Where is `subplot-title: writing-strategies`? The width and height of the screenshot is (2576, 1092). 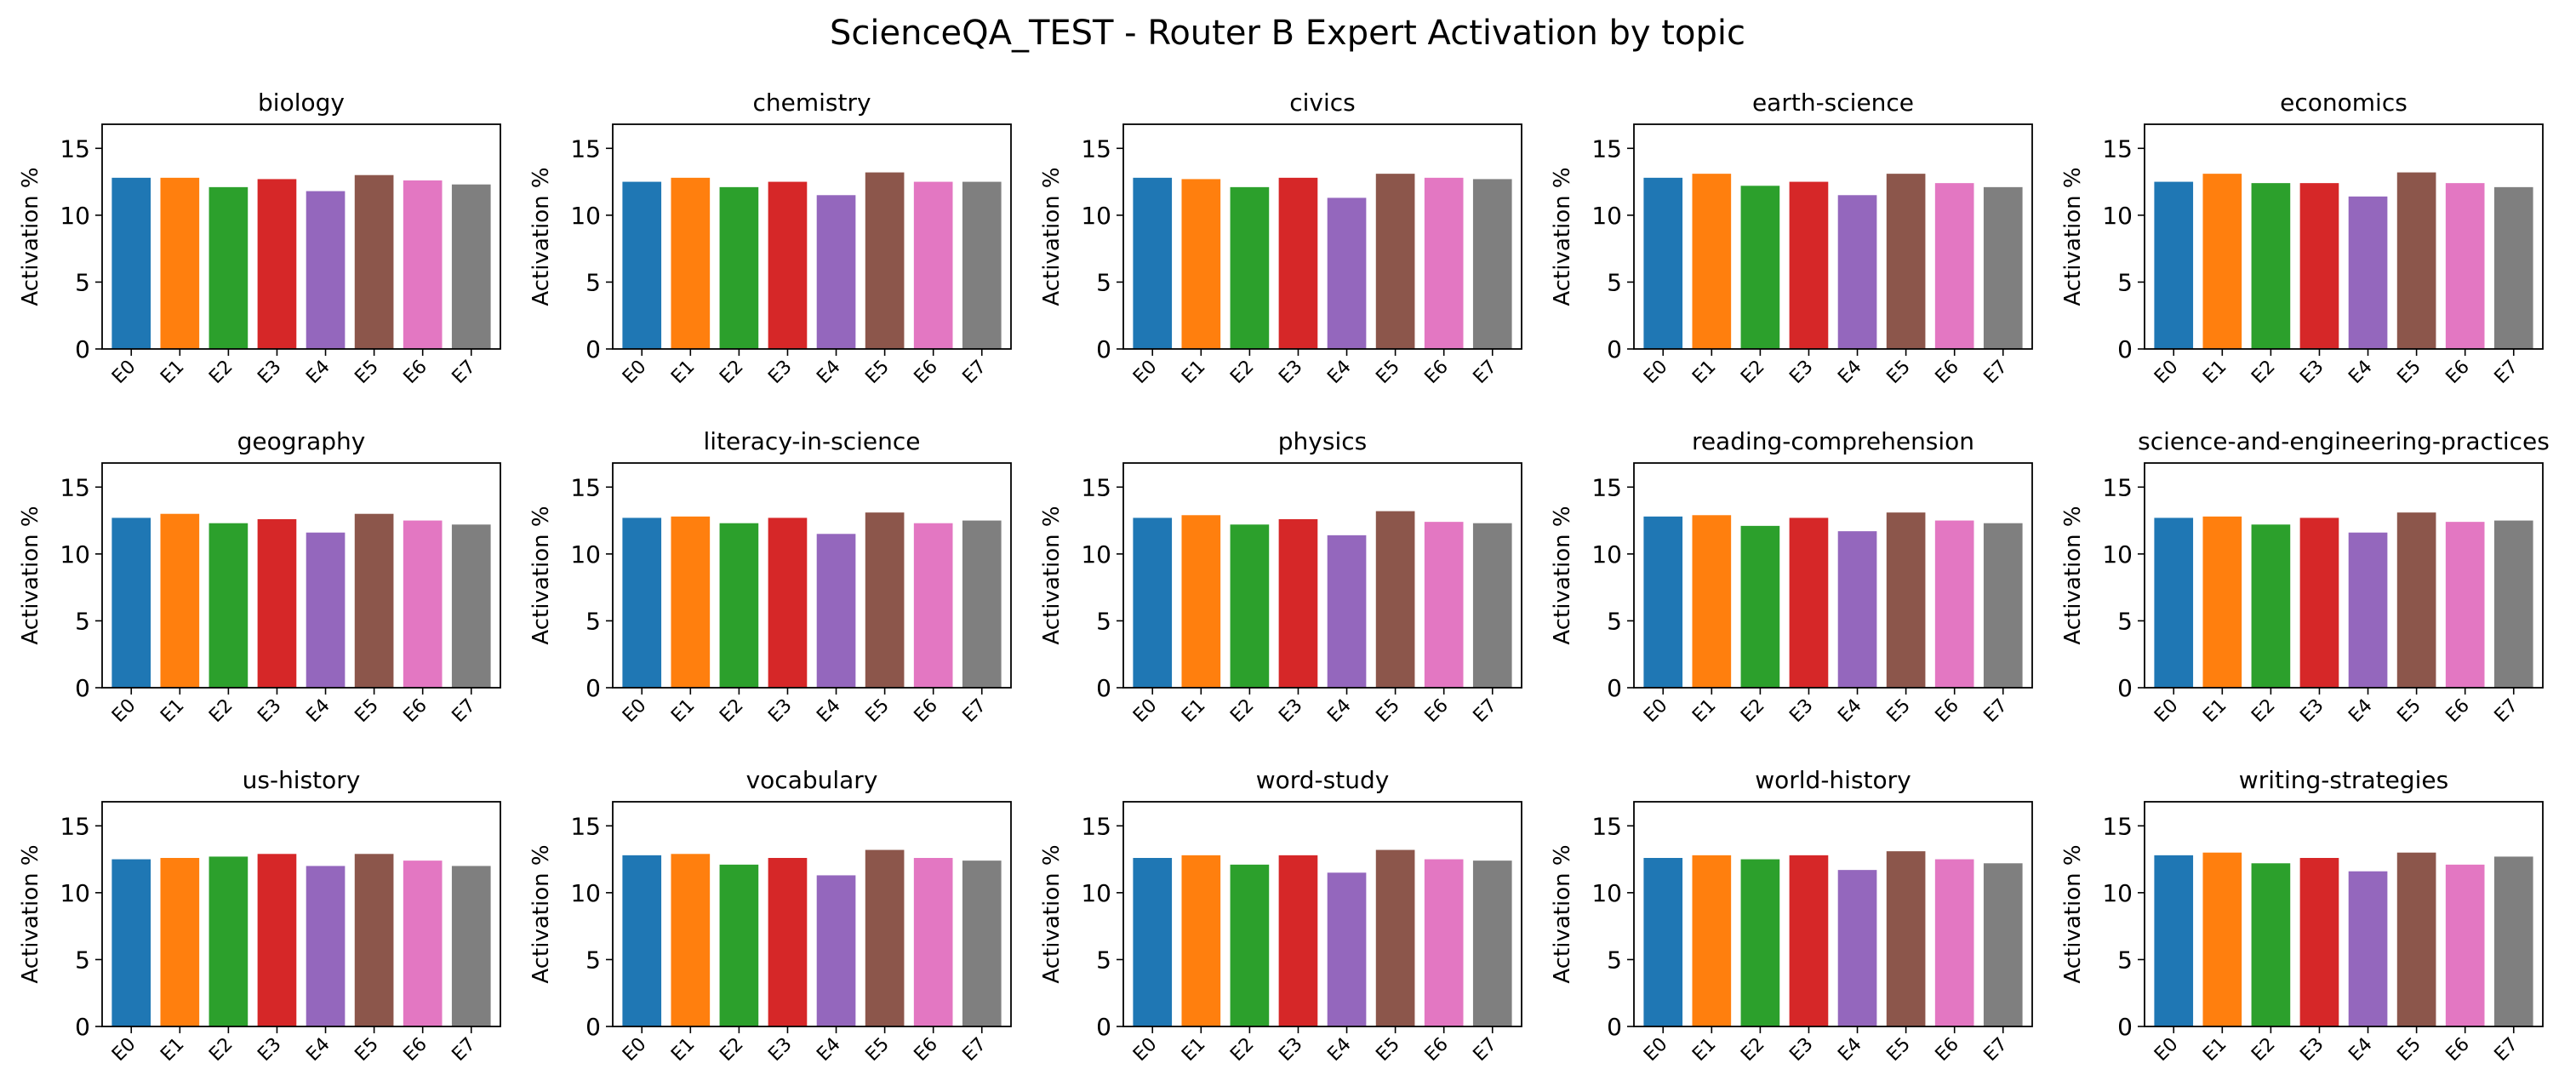
subplot-title: writing-strategies is located at coordinates (2343, 780).